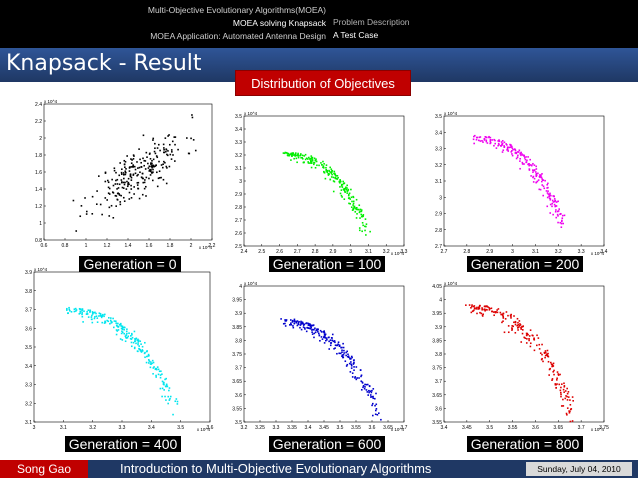 This screenshot has width=638, height=478. What do you see at coordinates (438, 182) in the screenshot?
I see `y-tick-label: 3.1` at bounding box center [438, 182].